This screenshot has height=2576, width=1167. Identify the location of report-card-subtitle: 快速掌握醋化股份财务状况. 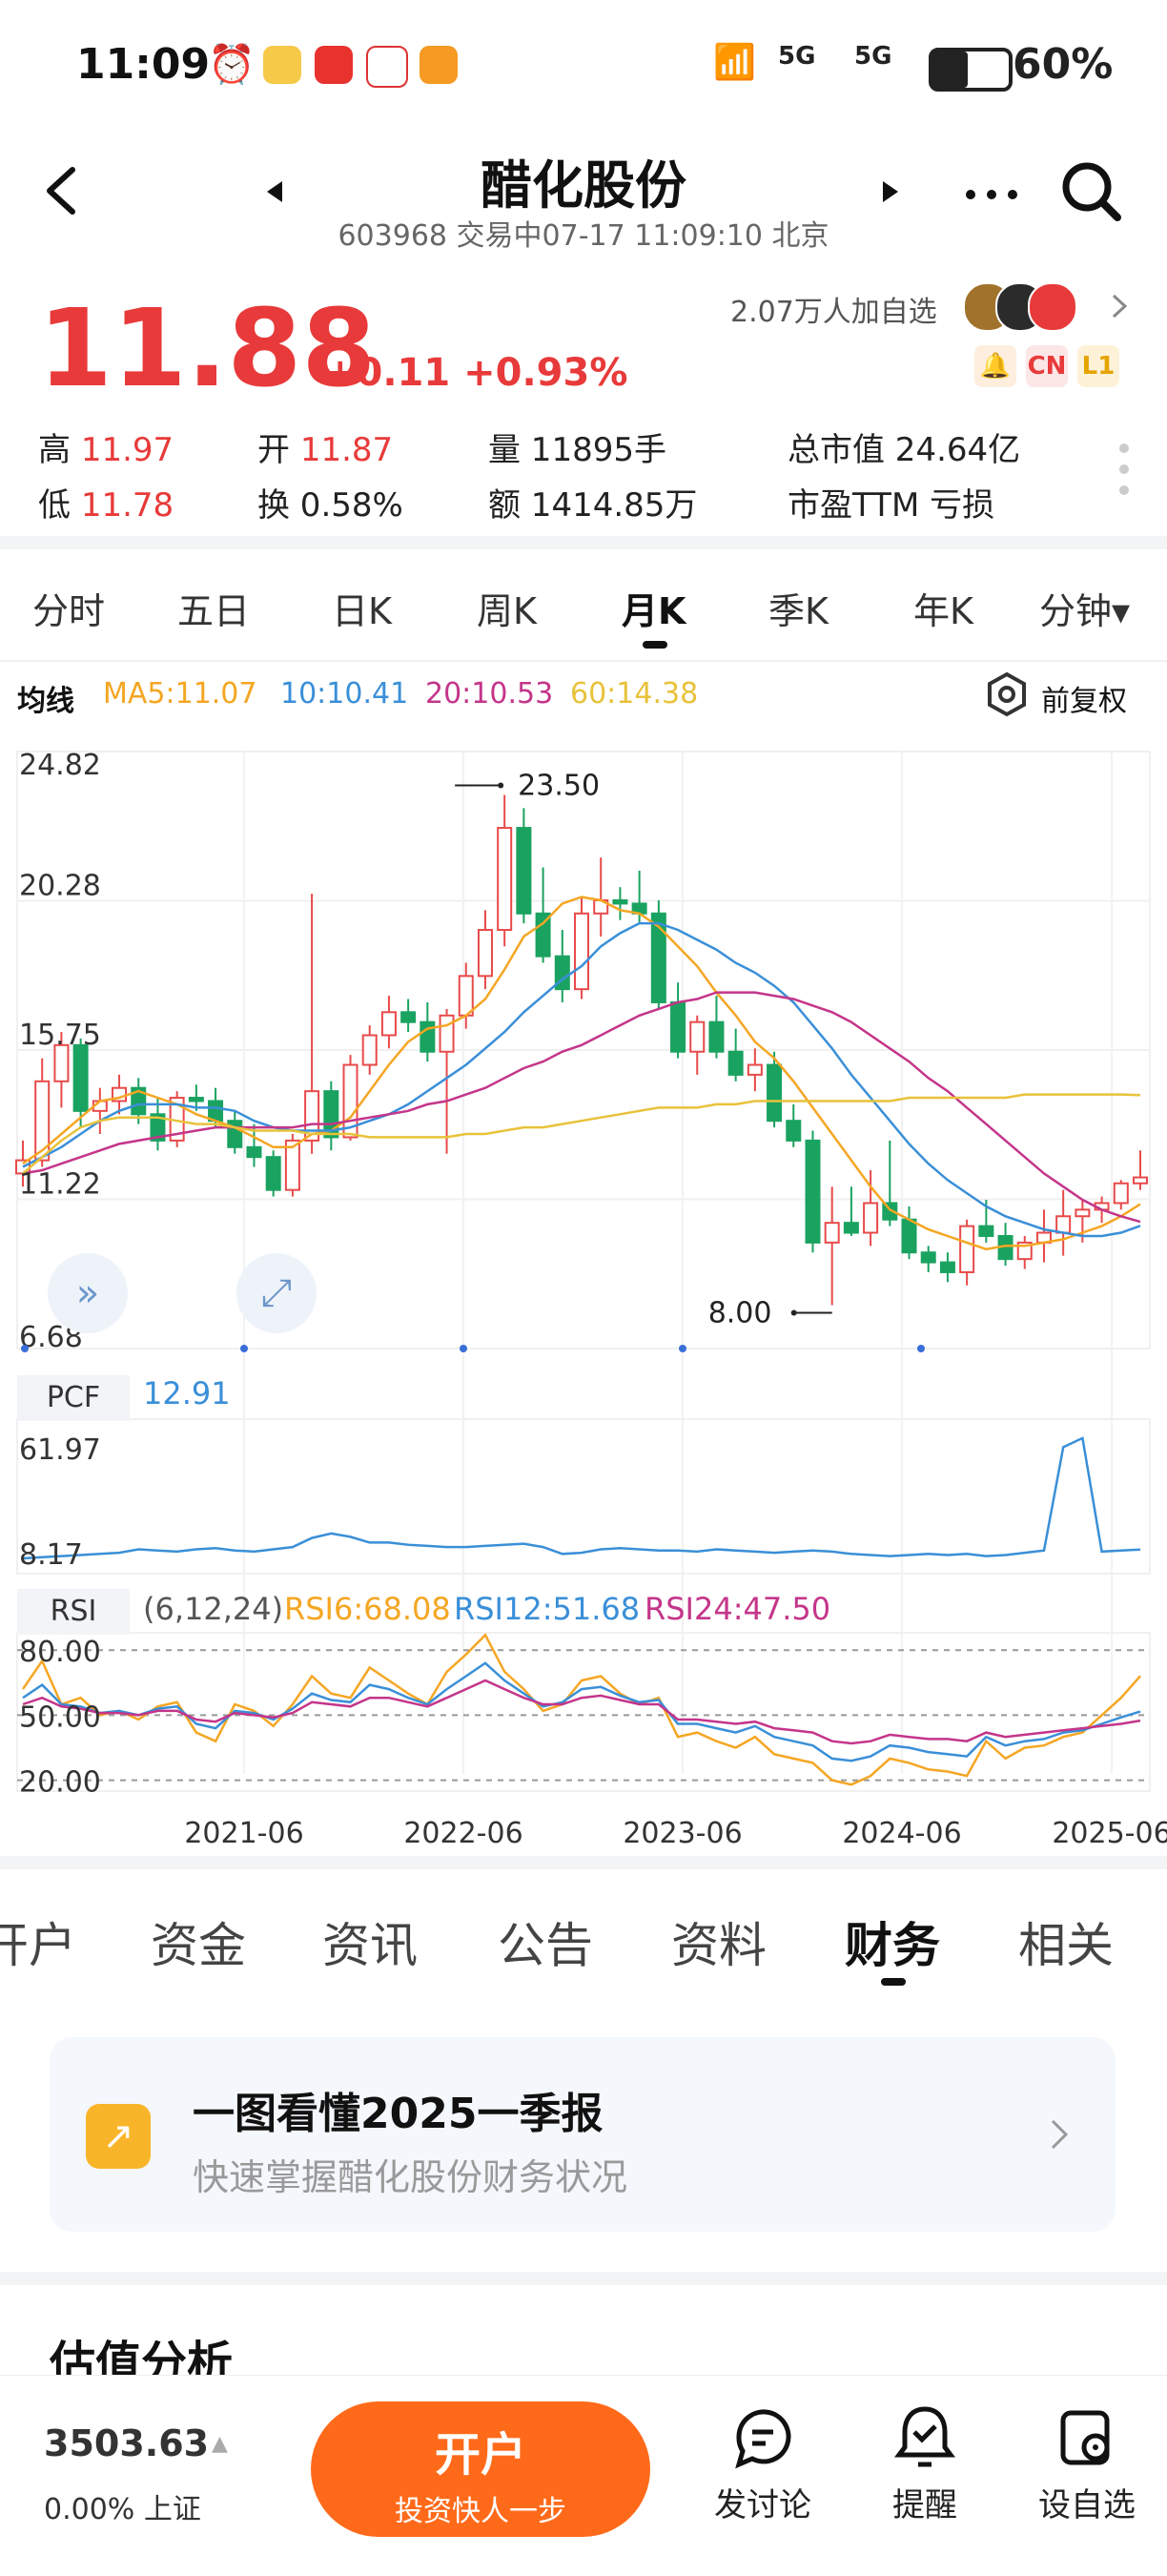
(410, 2177).